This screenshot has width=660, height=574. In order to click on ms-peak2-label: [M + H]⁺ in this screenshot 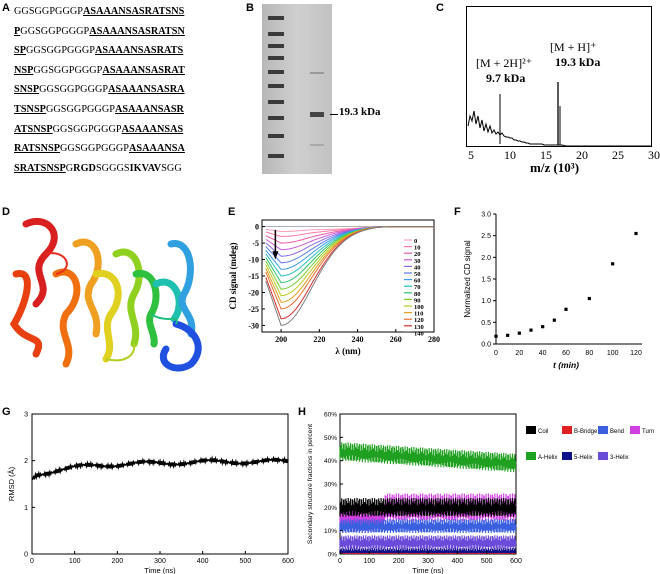, I will do `click(573, 47)`.